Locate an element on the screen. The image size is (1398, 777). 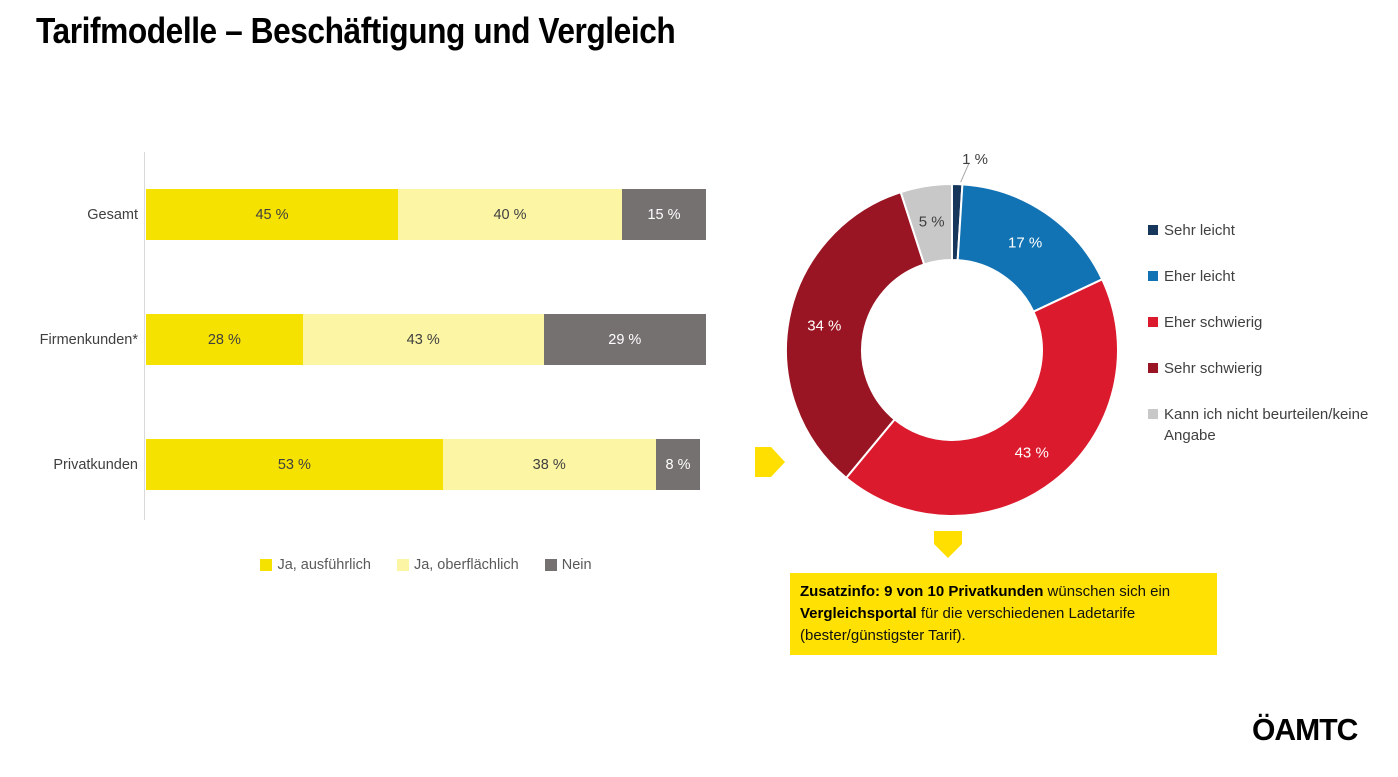
bar-segment: 53 % is located at coordinates (294, 464).